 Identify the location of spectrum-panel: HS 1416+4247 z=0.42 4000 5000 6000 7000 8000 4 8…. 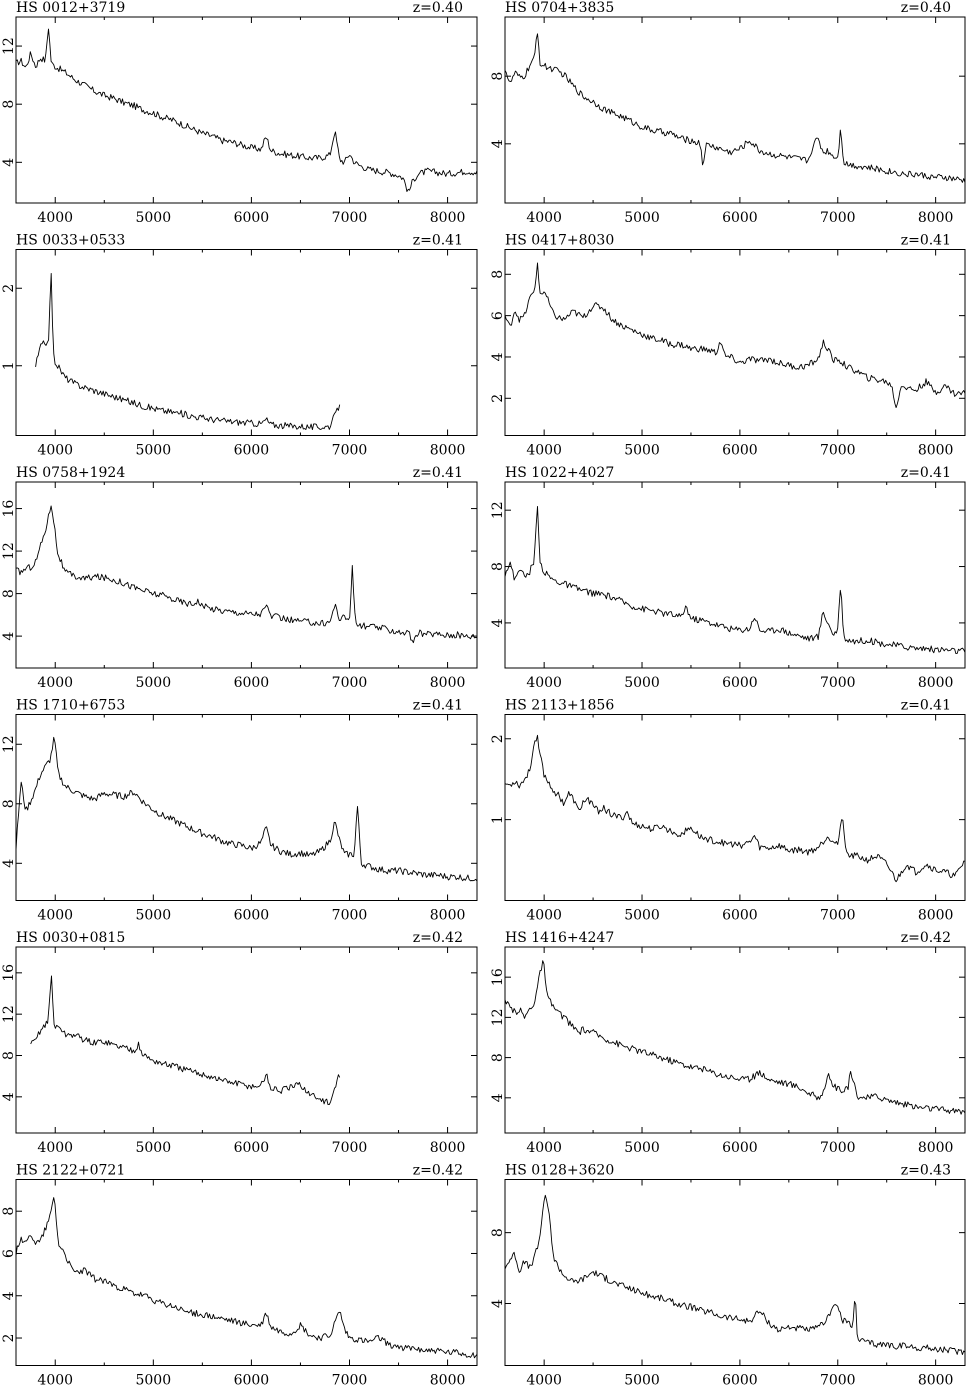
(728, 1043).